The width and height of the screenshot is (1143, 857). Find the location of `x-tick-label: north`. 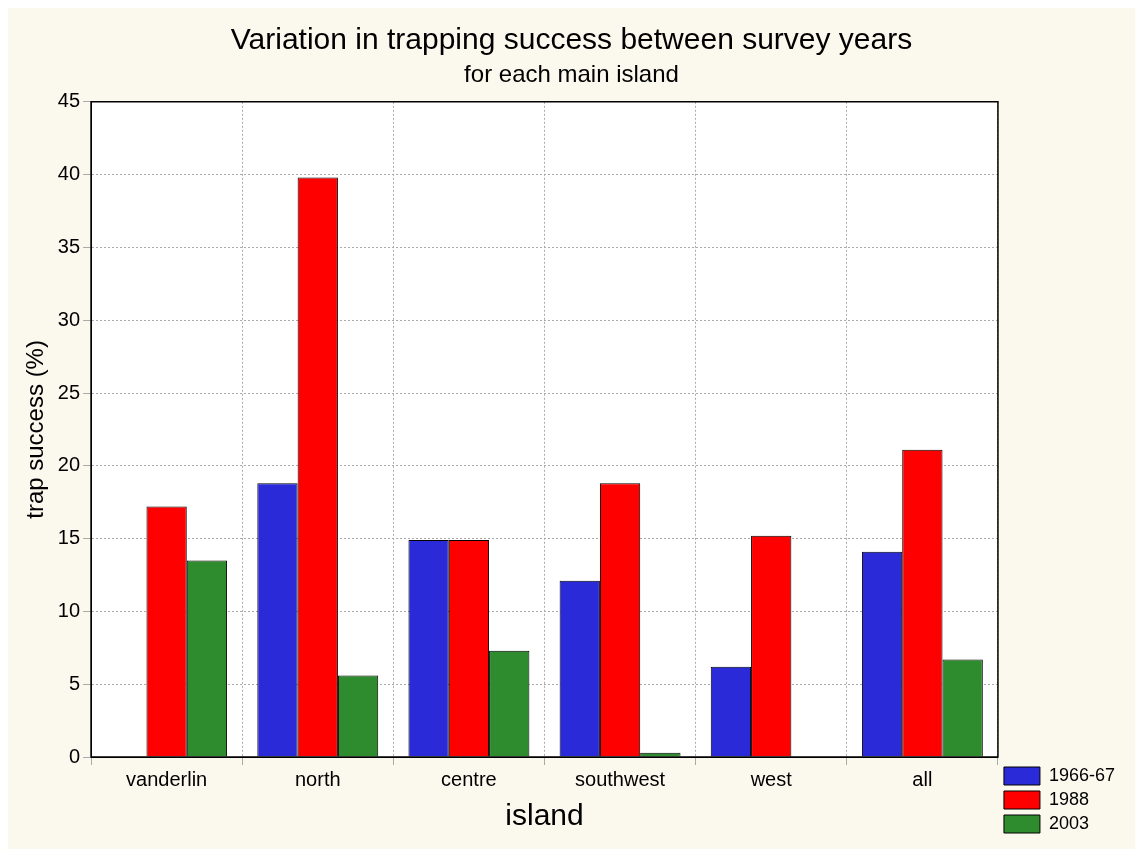

x-tick-label: north is located at coordinates (317, 778).